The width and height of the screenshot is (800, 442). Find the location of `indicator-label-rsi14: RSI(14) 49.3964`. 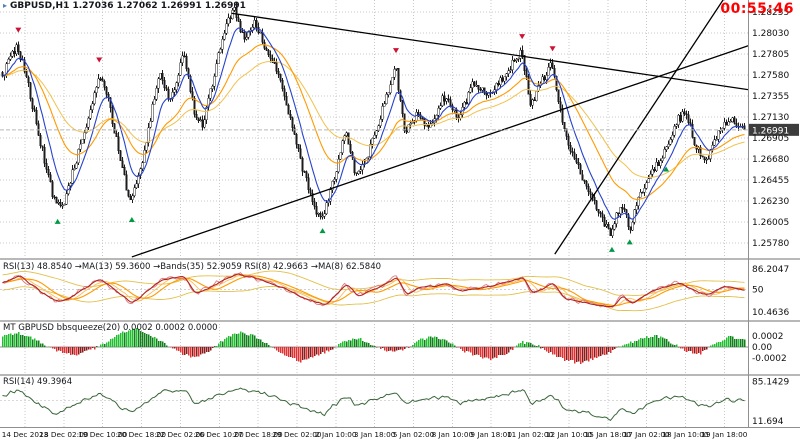

indicator-label-rsi14: RSI(14) 49.3964 is located at coordinates (38, 382).